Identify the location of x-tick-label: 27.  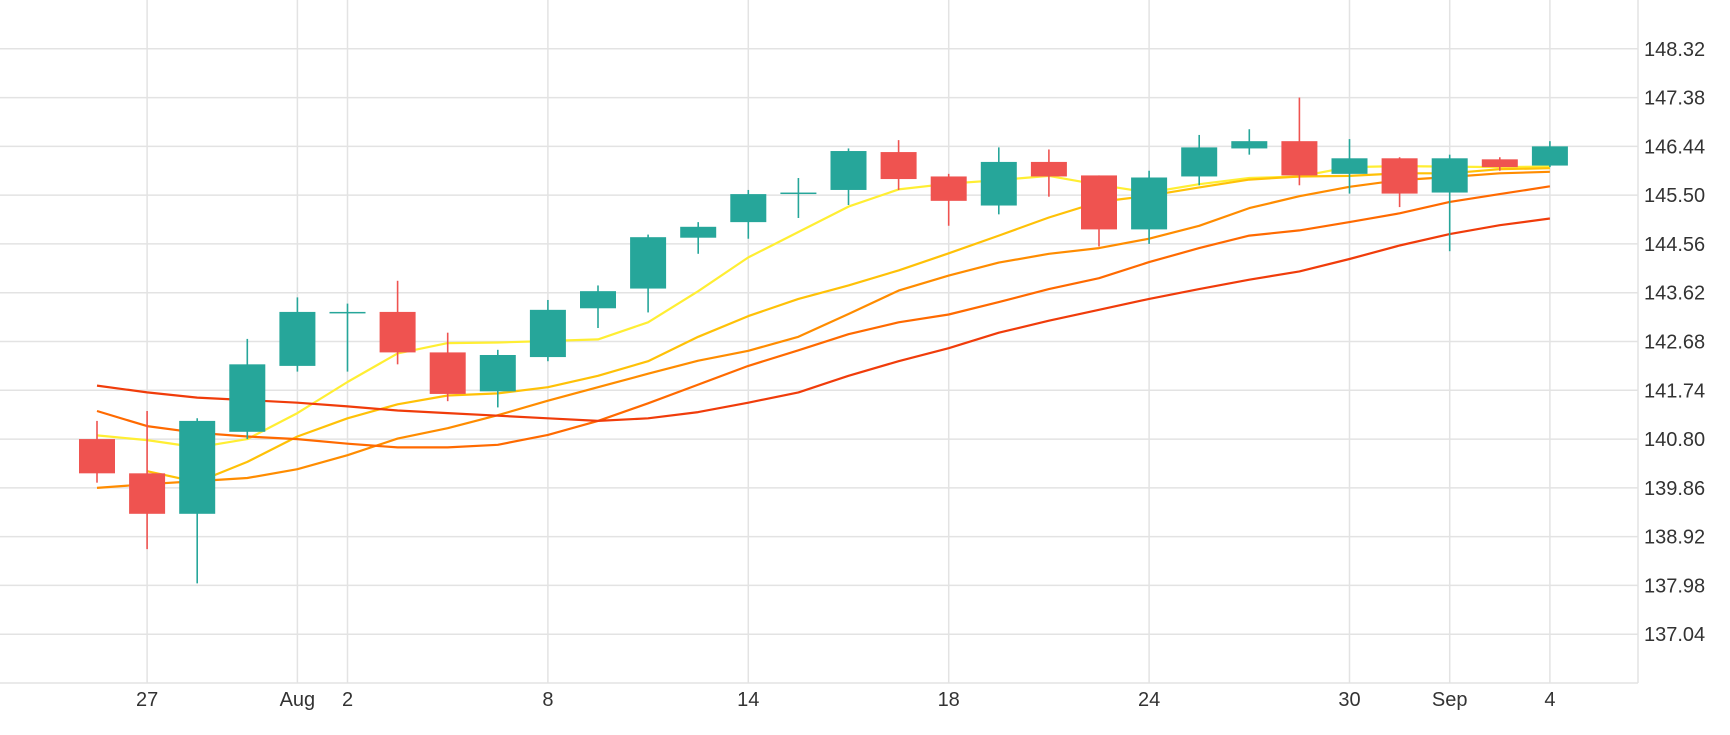
(147, 700).